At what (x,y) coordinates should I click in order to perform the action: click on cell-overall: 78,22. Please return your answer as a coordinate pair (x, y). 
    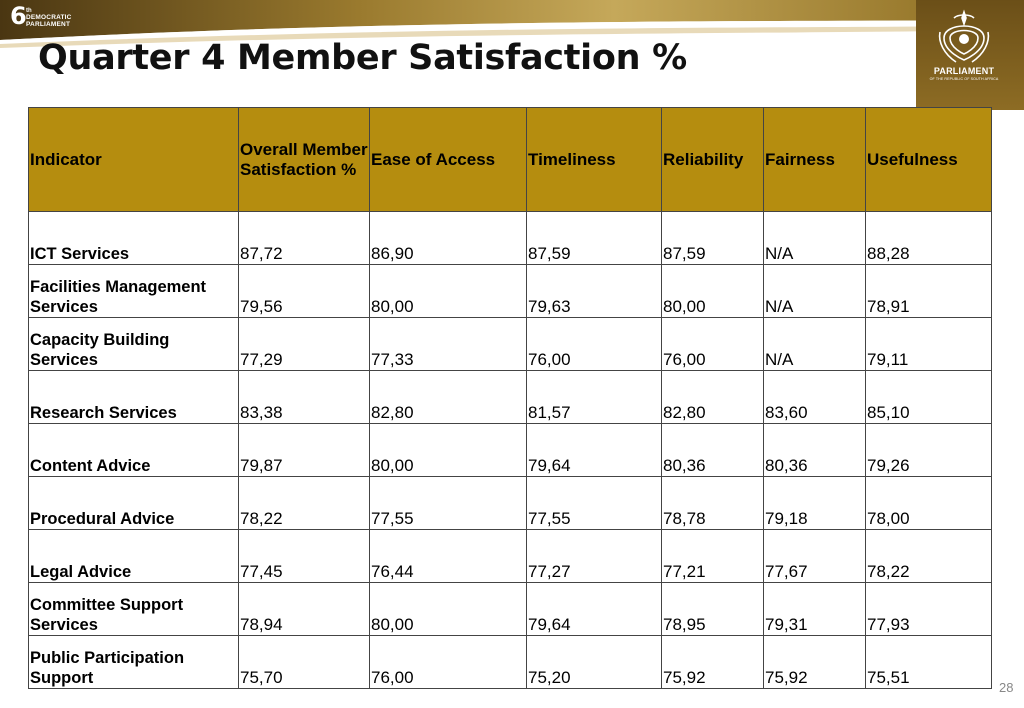
    Looking at the image, I should click on (304, 503).